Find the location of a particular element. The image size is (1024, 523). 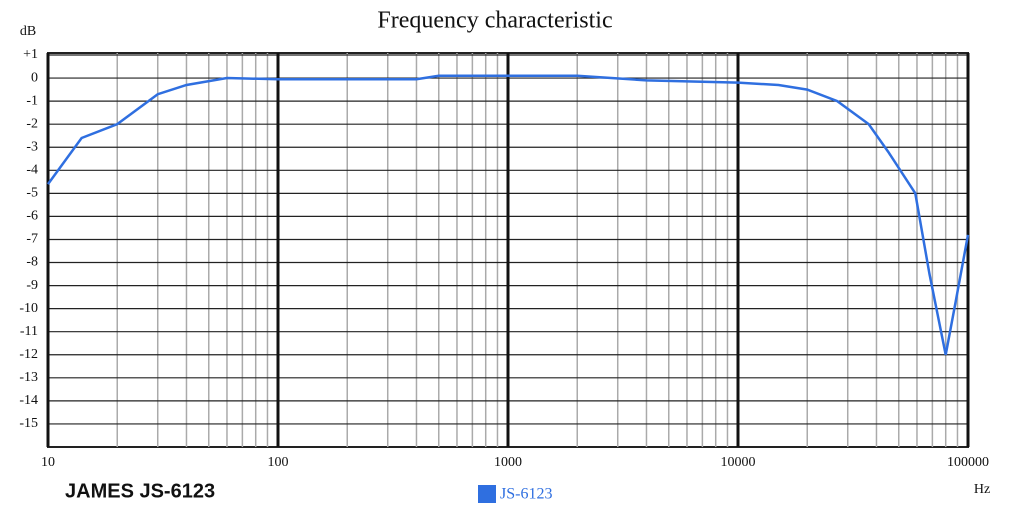

y-tick-label: -11 is located at coordinates (29, 331).